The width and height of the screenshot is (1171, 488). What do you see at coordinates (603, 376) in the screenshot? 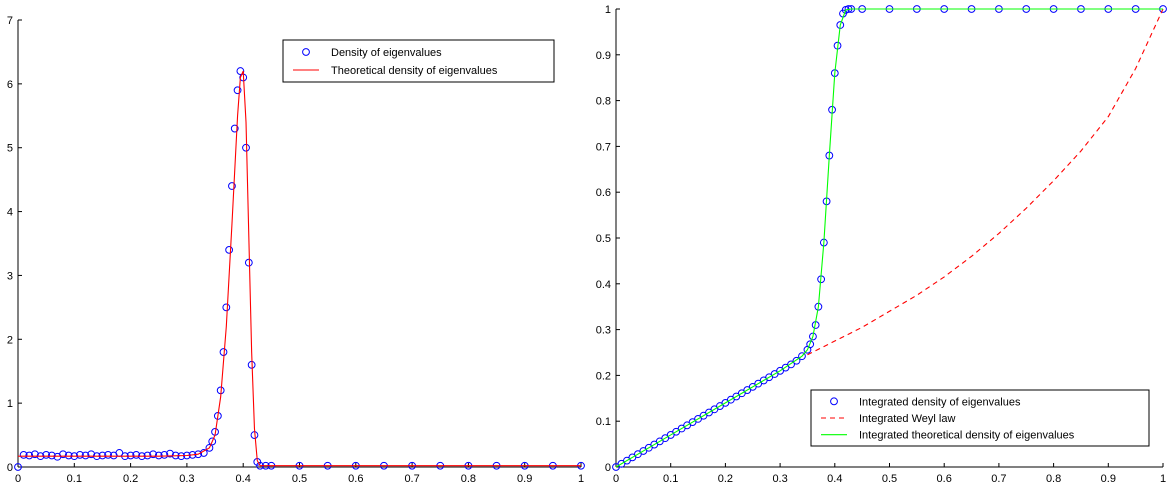
I see `y-tick-label: 0.2` at bounding box center [603, 376].